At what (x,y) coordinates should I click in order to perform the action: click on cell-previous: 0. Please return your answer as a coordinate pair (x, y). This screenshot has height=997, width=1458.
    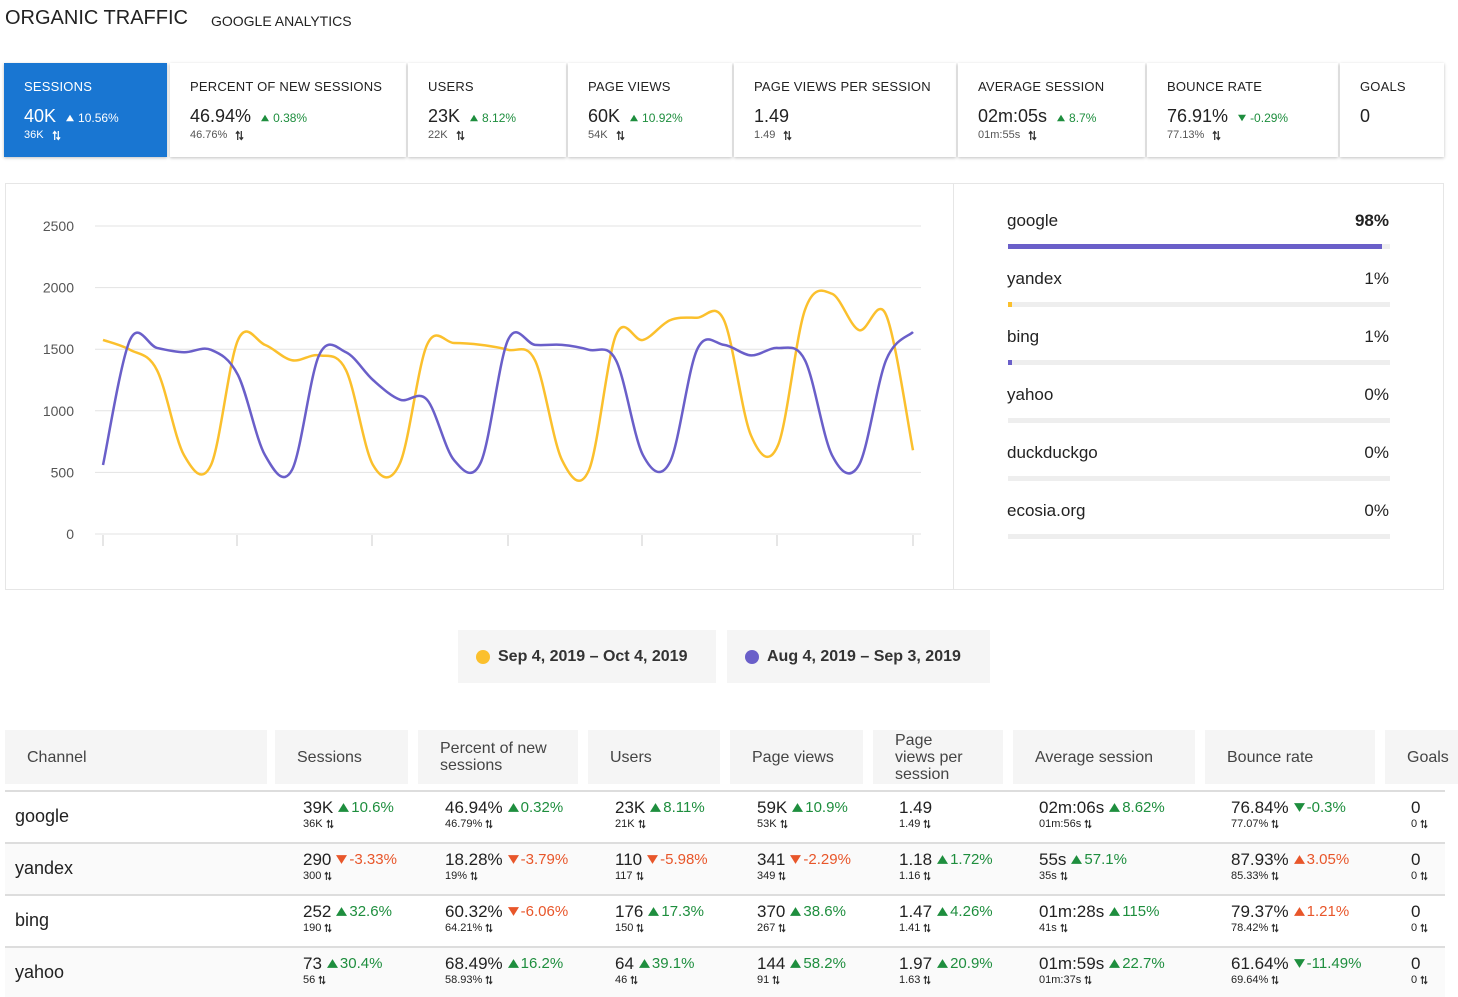
    Looking at the image, I should click on (1414, 876).